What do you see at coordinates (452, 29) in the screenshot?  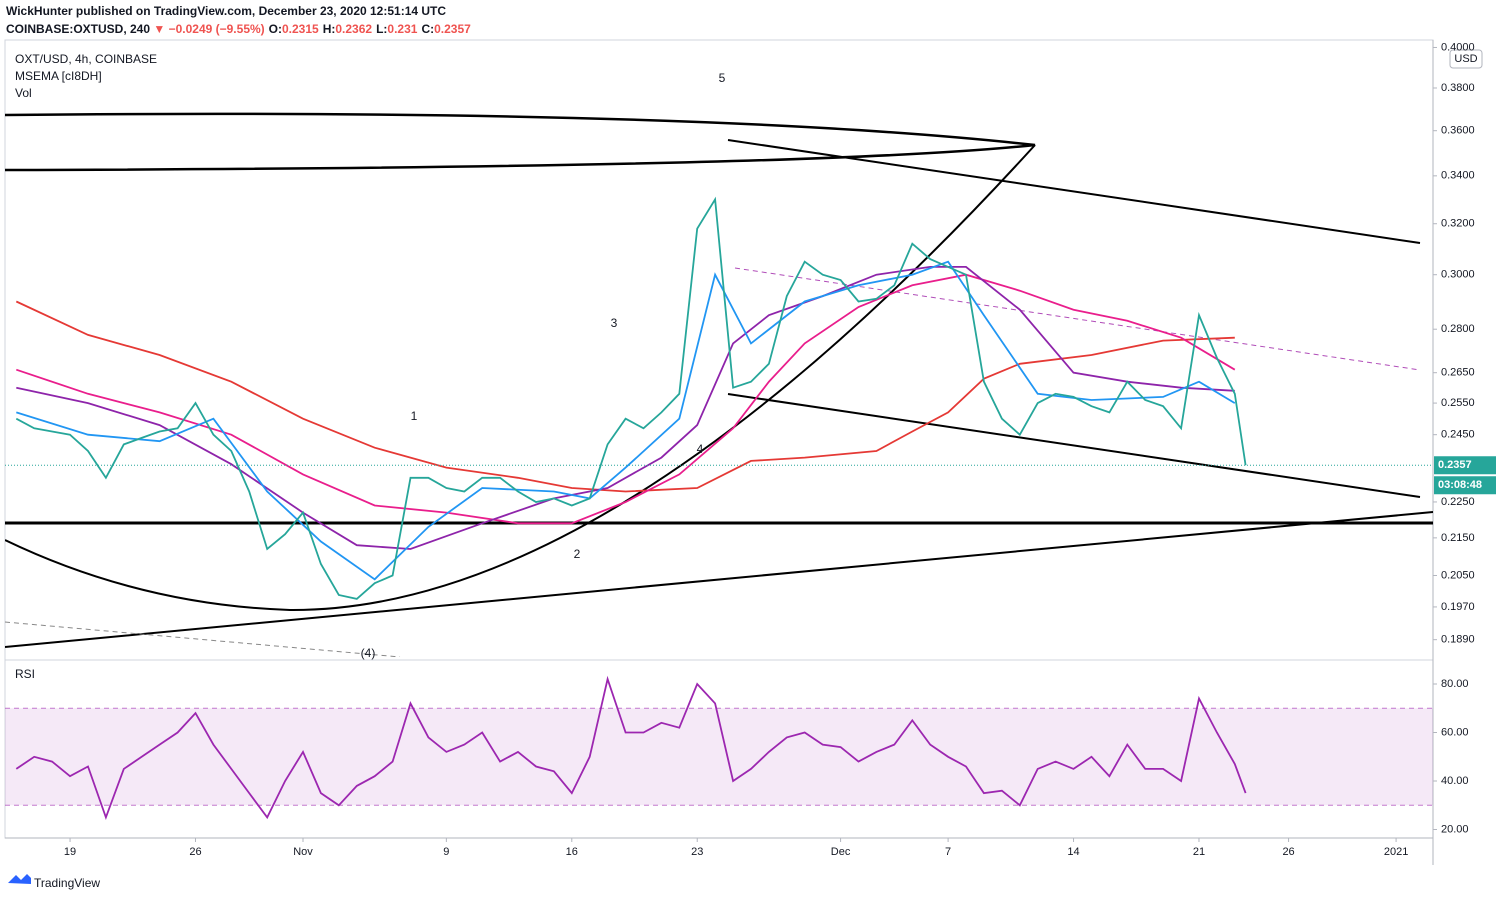 I see `ohlc-value: 0.2357` at bounding box center [452, 29].